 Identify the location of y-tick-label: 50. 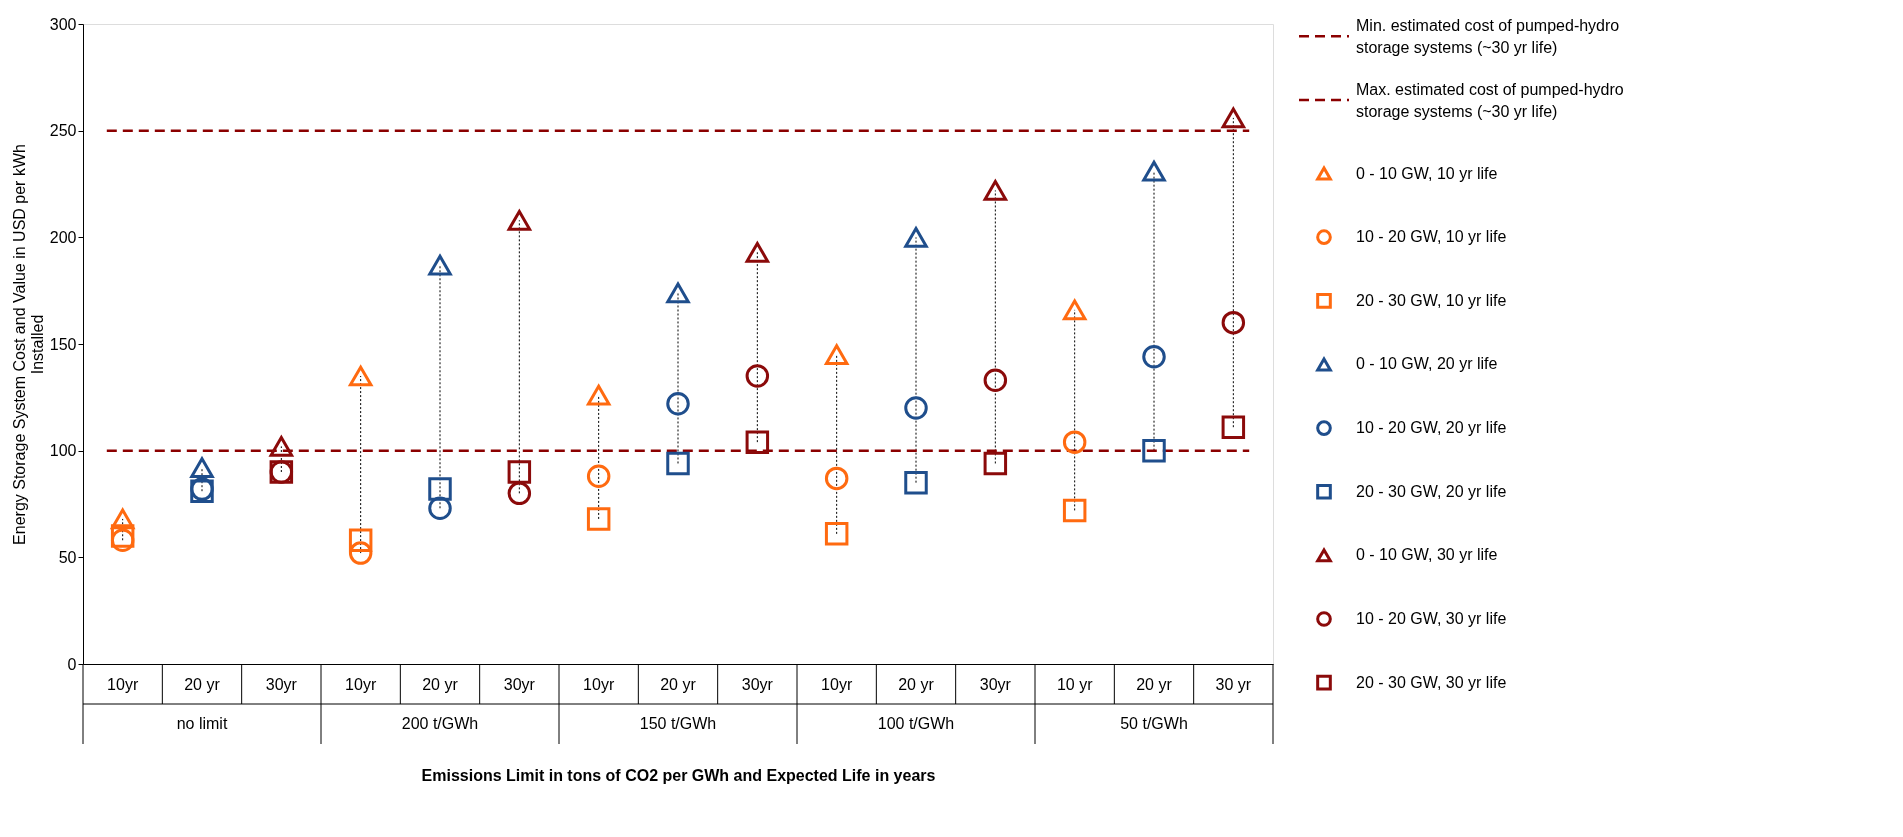
(67, 557).